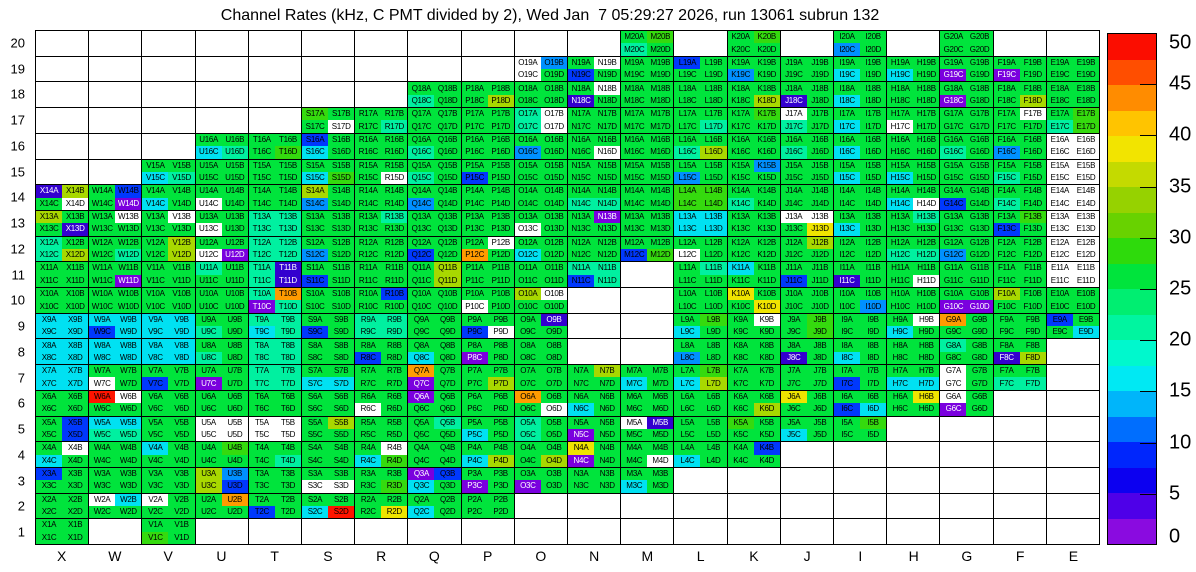  I want to click on block-I17: I17A I17B I17C I17D, so click(860, 120).